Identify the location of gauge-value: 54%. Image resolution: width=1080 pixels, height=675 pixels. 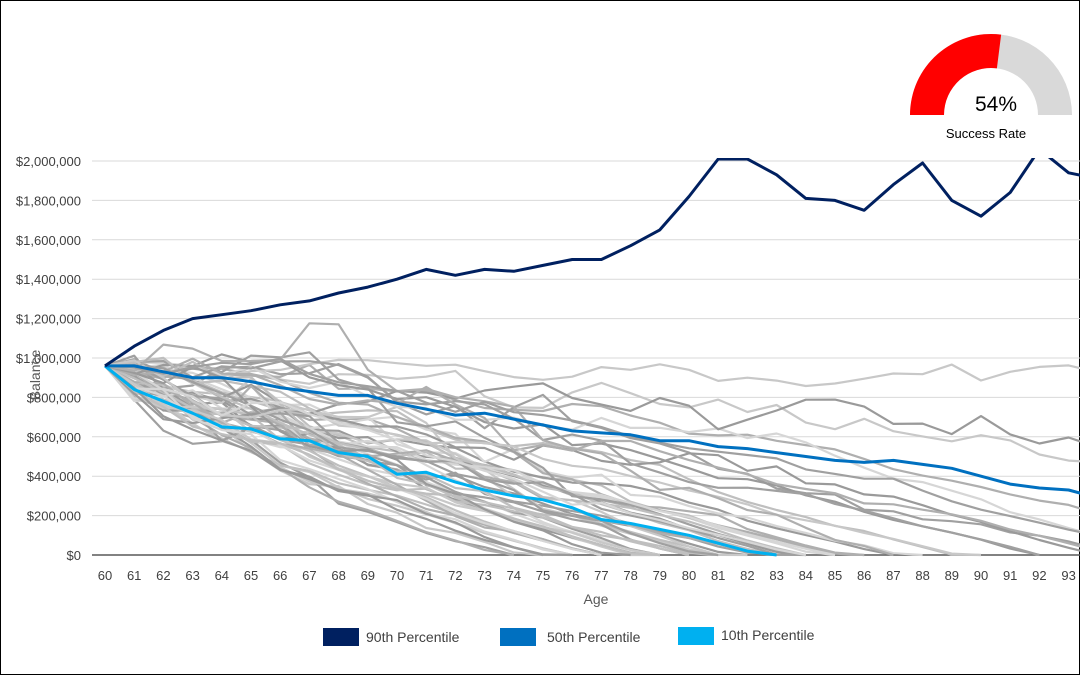
(996, 104).